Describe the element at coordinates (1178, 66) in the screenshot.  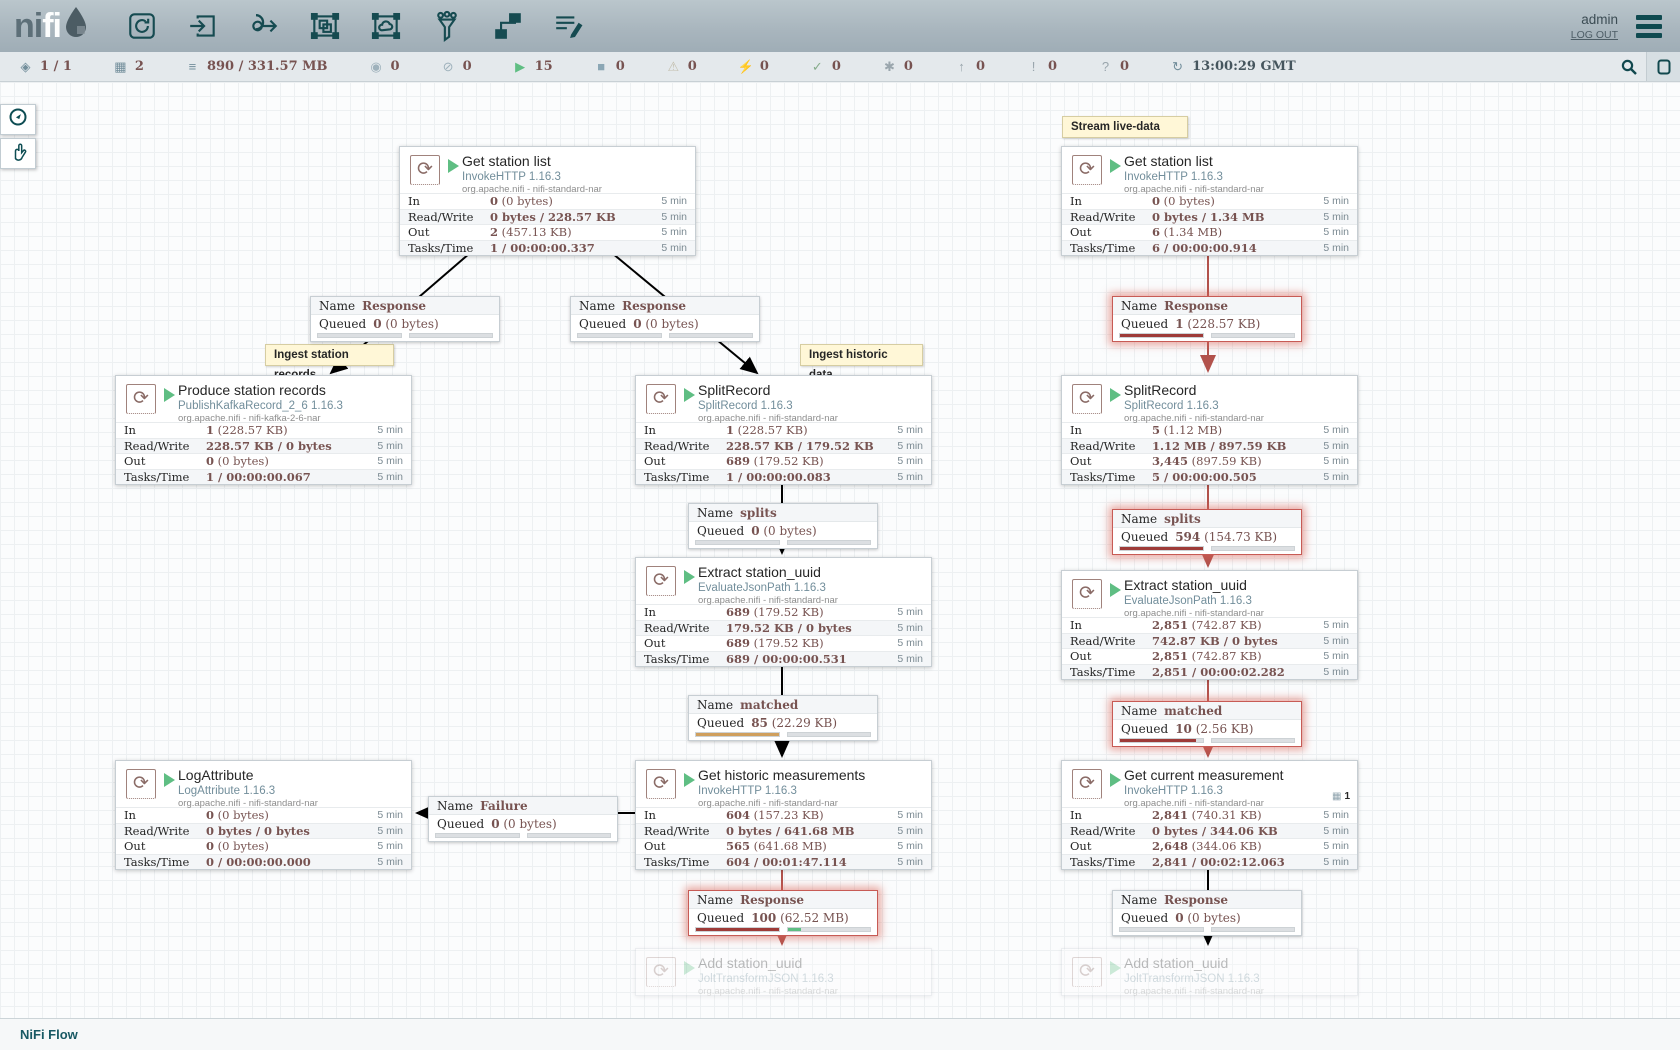
I see `refresh-icon: ↻` at that location.